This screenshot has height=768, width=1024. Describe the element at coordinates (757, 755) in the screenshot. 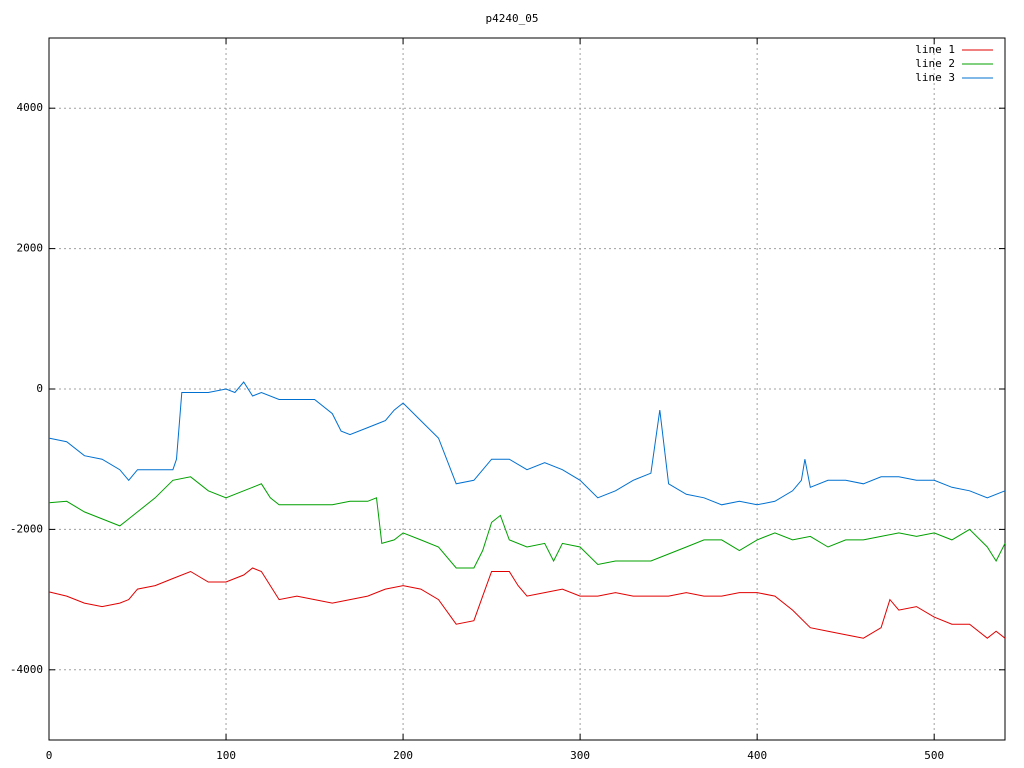

I see `x-tick-label: 400` at that location.